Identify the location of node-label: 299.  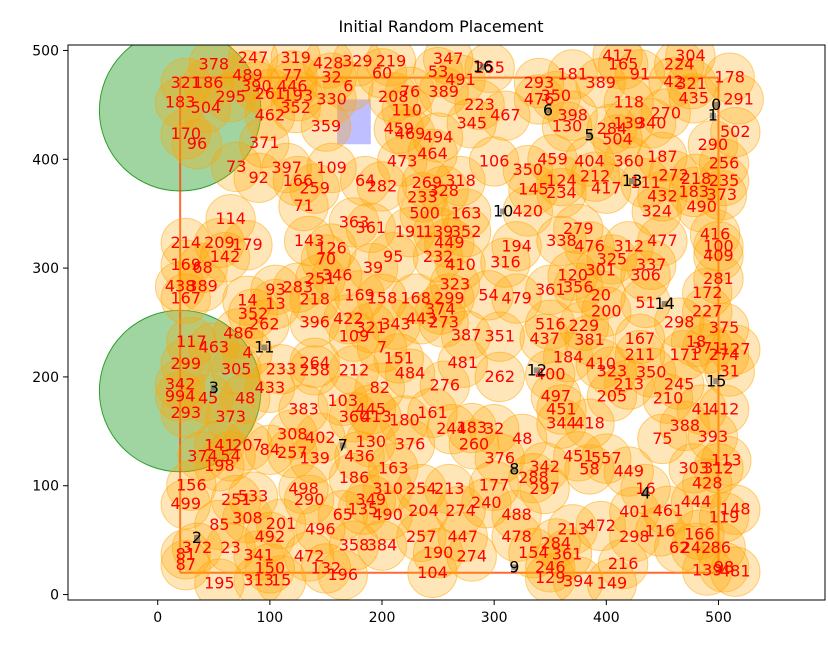
(449, 298).